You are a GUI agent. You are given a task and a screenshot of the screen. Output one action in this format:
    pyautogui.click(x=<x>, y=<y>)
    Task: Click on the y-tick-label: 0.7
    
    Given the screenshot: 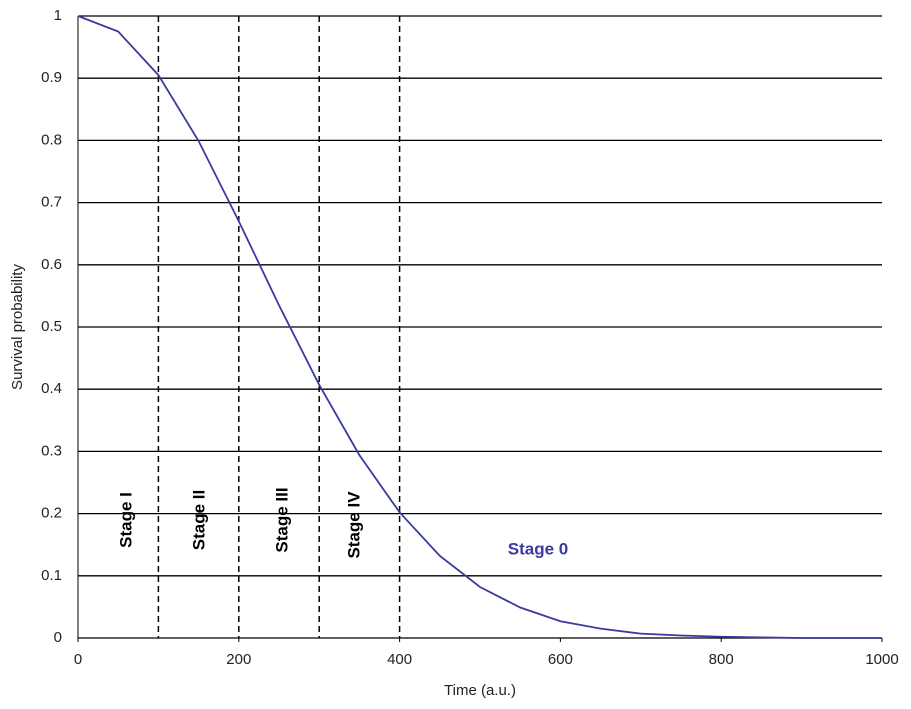 What is the action you would take?
    pyautogui.click(x=51, y=202)
    